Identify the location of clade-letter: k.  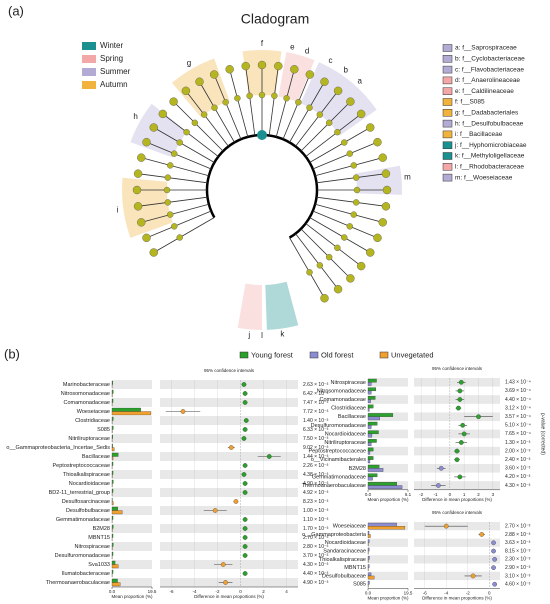
(282, 334).